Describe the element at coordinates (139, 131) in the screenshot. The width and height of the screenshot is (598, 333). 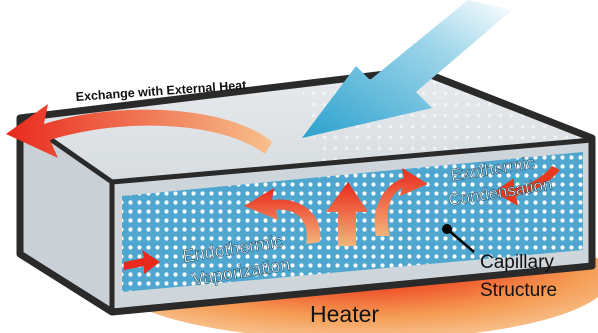
I see `external-heat-arrow` at that location.